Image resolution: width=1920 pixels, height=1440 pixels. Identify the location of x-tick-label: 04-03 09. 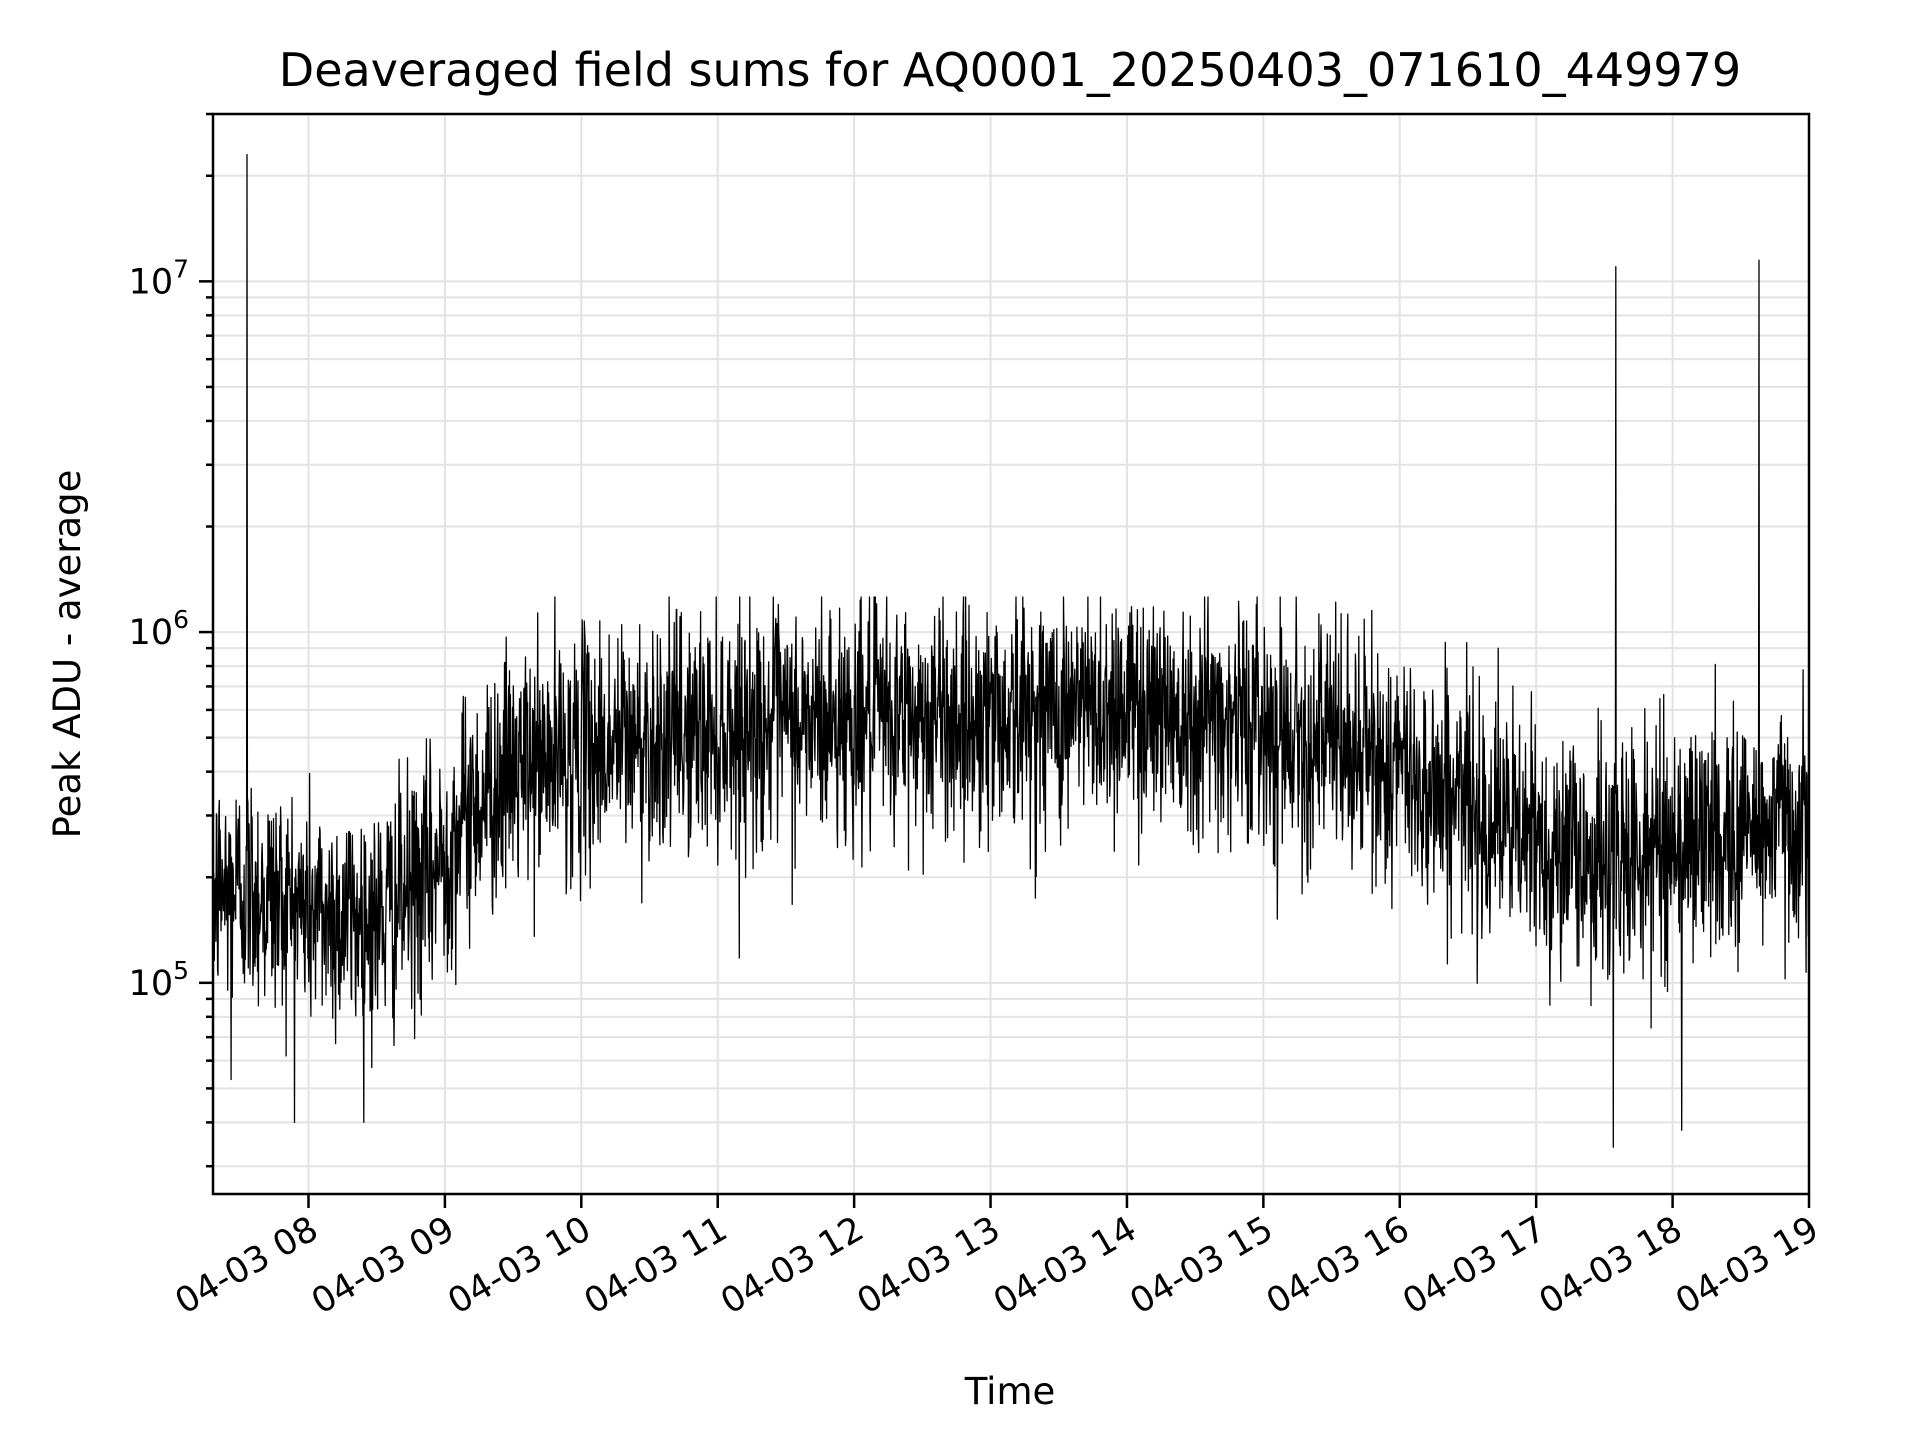
(383, 1265).